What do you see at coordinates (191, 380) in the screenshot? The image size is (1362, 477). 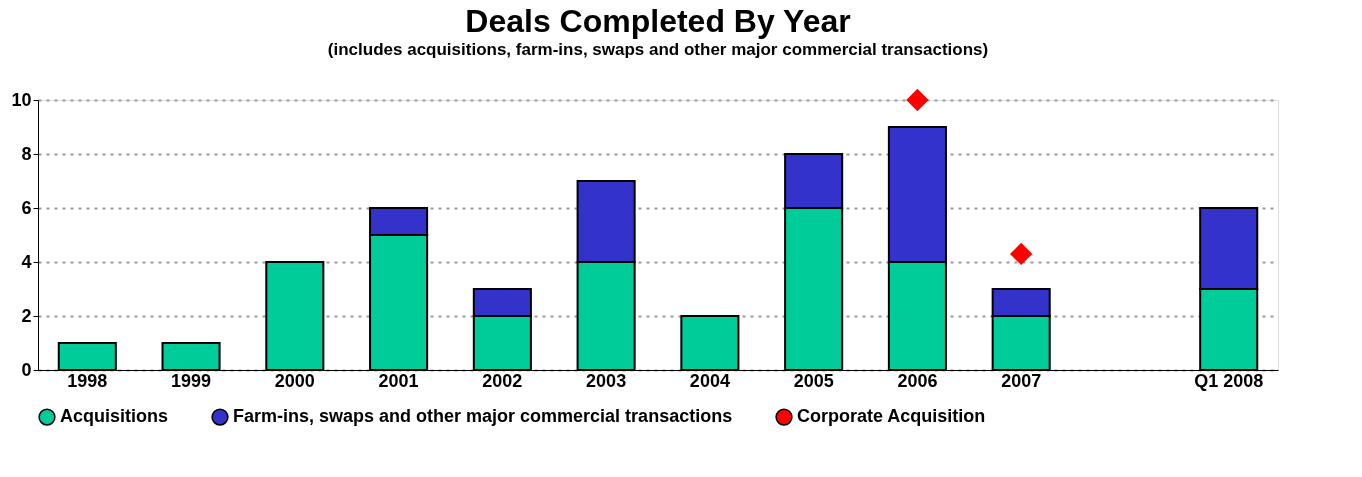 I see `x-tick-label: 1999` at bounding box center [191, 380].